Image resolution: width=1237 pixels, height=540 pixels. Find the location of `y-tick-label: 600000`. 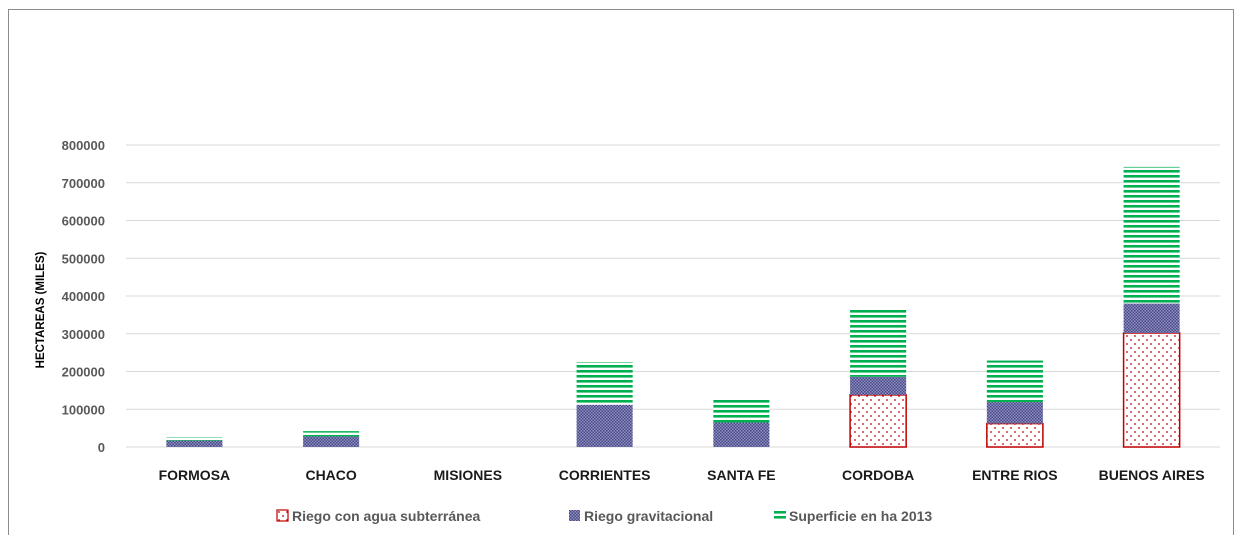

y-tick-label: 600000 is located at coordinates (83, 221).